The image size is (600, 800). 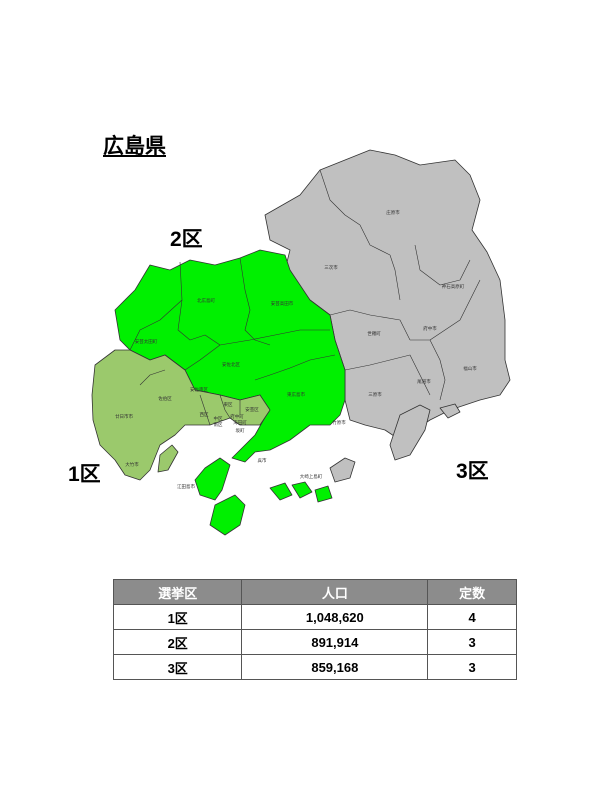 I want to click on cell-population: 1,048,620, so click(x=335, y=617).